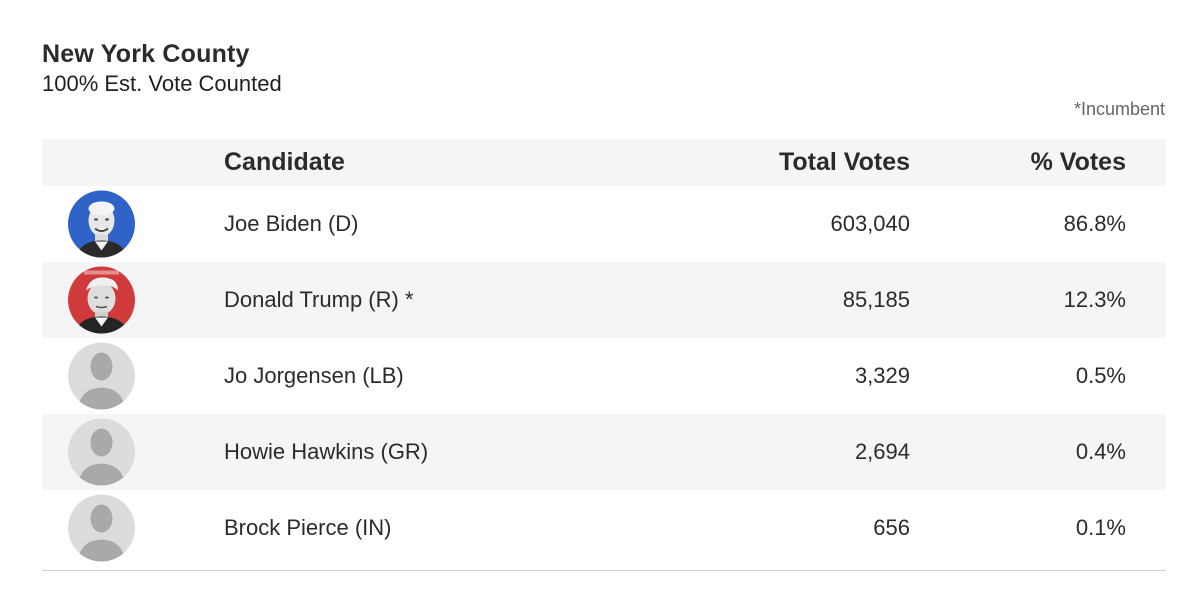 The width and height of the screenshot is (1199, 598). What do you see at coordinates (604, 300) in the screenshot?
I see `table-row: Donald Trump (R) * 85,185 12.3%` at bounding box center [604, 300].